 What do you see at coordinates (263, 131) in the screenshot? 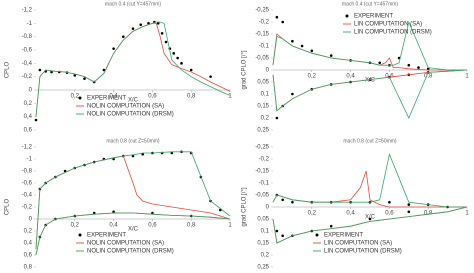
I see `y-tick-label: 0,25` at bounding box center [263, 131].